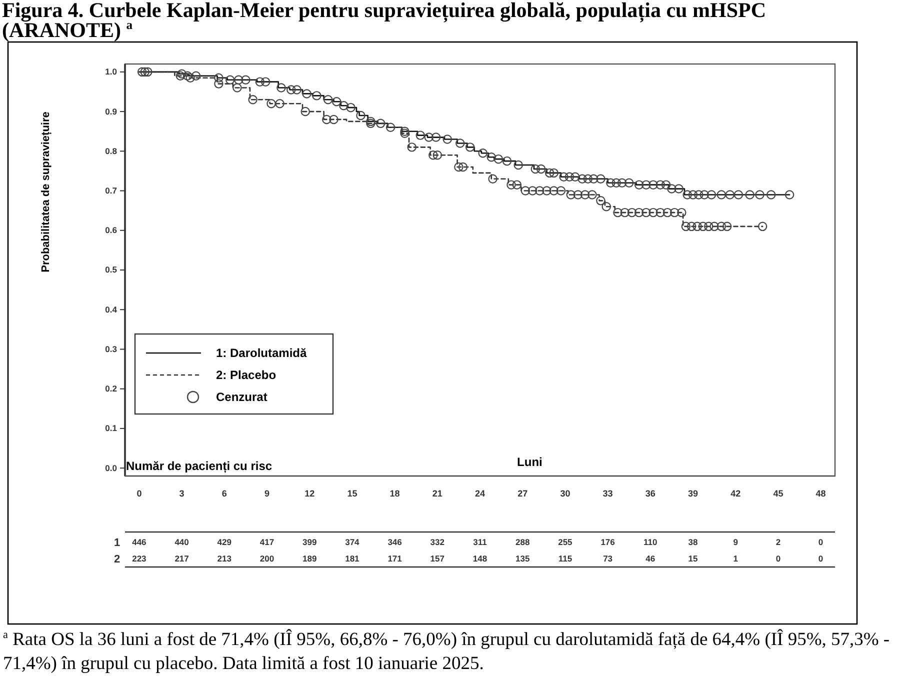  What do you see at coordinates (111, 428) in the screenshot?
I see `y-tick-label: 0.1` at bounding box center [111, 428].